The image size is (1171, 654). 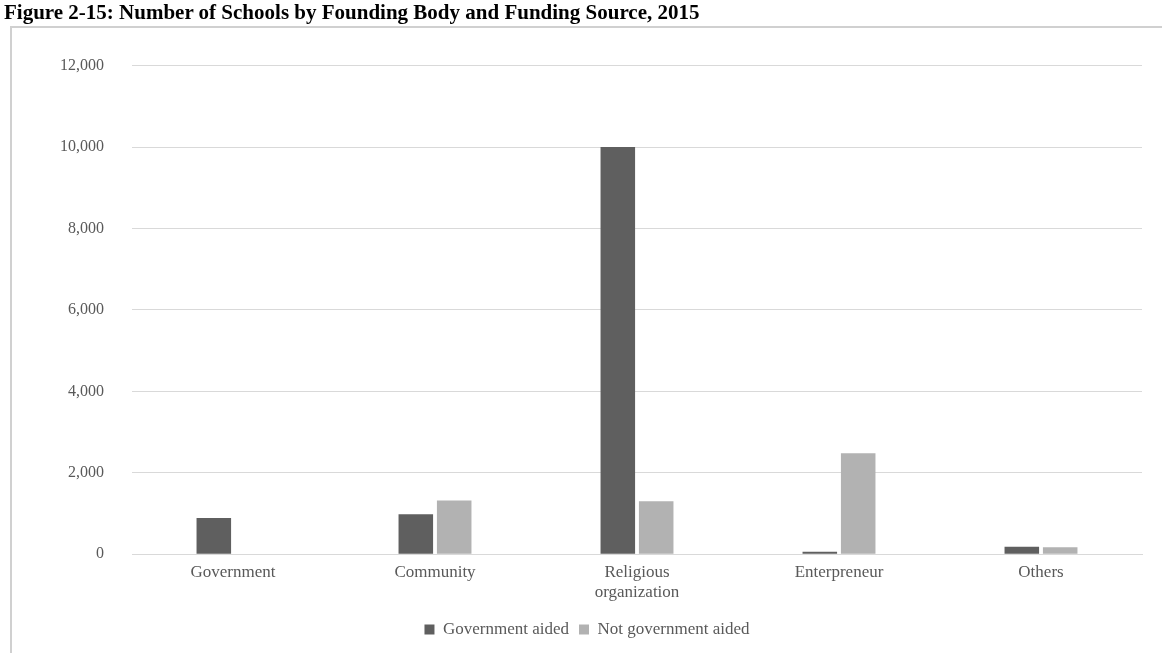 What do you see at coordinates (637, 581) in the screenshot?
I see `x-tick-label: Religious organization` at bounding box center [637, 581].